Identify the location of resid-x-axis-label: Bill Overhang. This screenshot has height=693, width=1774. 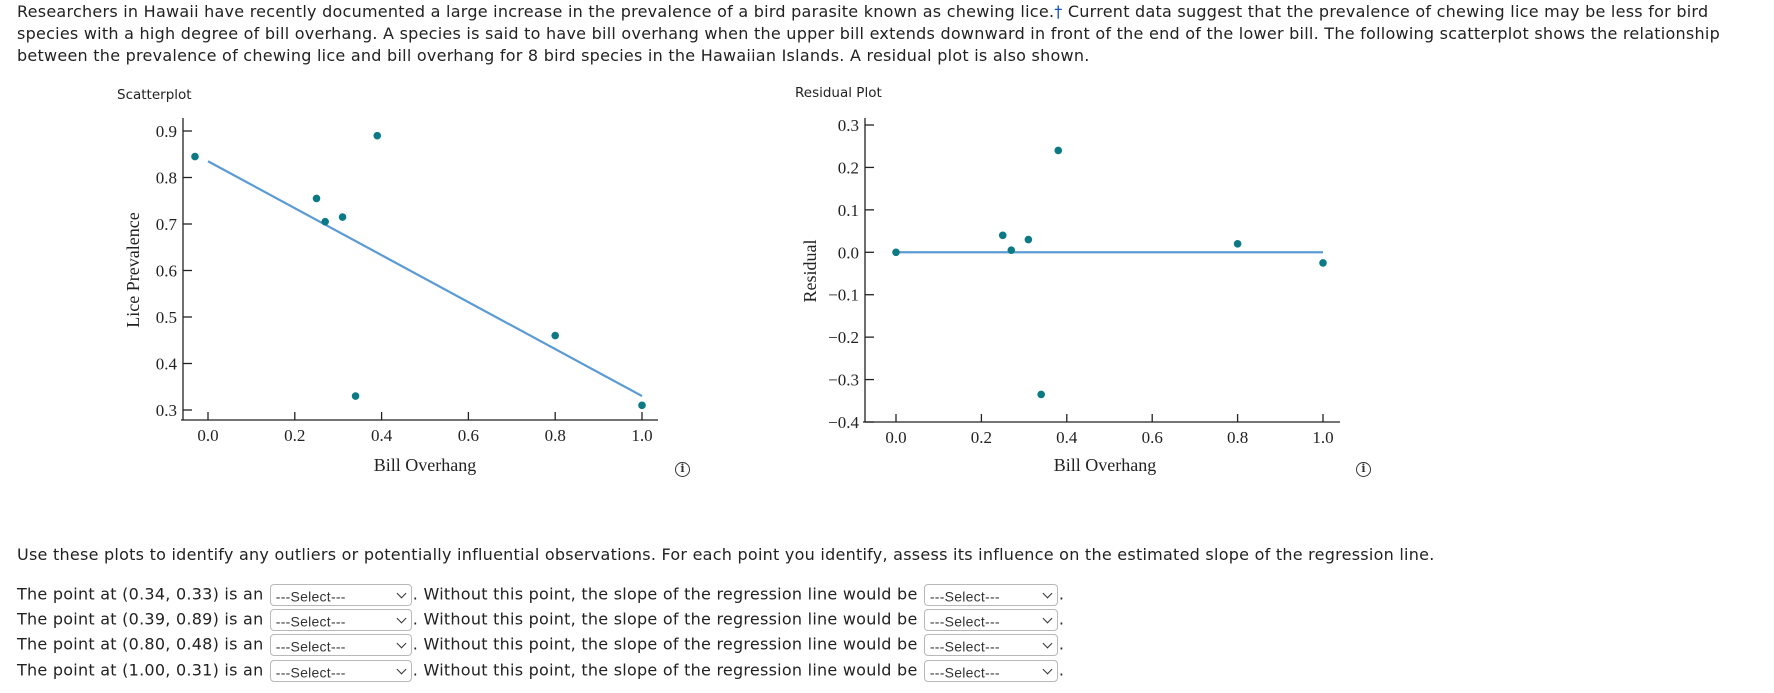
(1105, 465).